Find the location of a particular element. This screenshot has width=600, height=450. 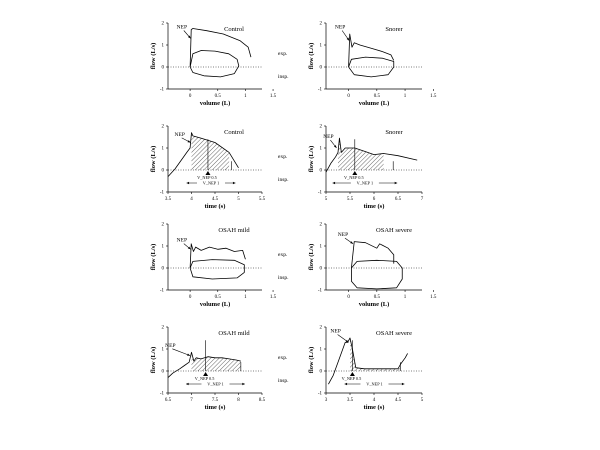

x-tick-label: 6 is located at coordinates (374, 199).